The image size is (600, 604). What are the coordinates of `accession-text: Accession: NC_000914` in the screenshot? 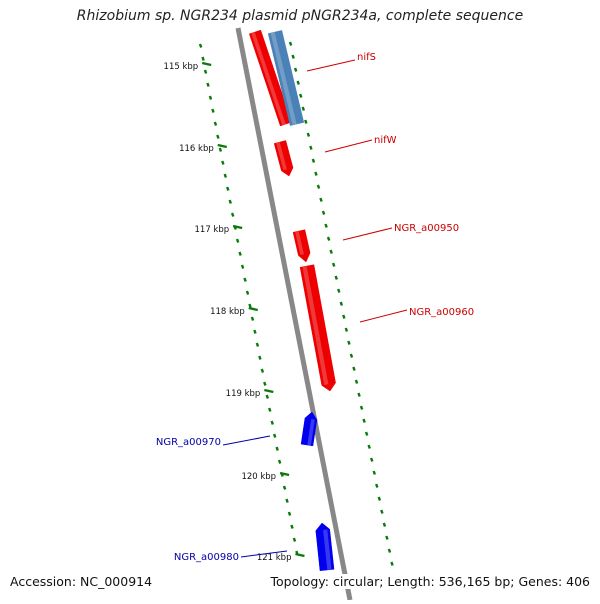 It's located at (81, 581).